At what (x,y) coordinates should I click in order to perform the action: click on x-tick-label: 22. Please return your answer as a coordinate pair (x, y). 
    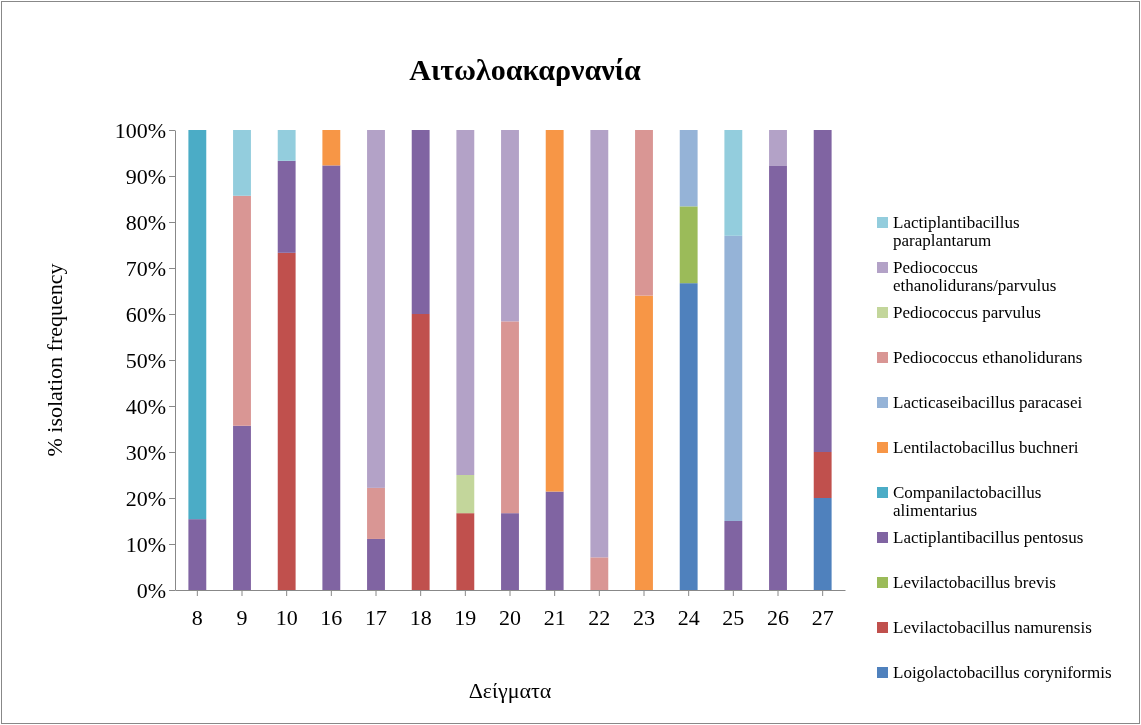
    Looking at the image, I should click on (599, 618).